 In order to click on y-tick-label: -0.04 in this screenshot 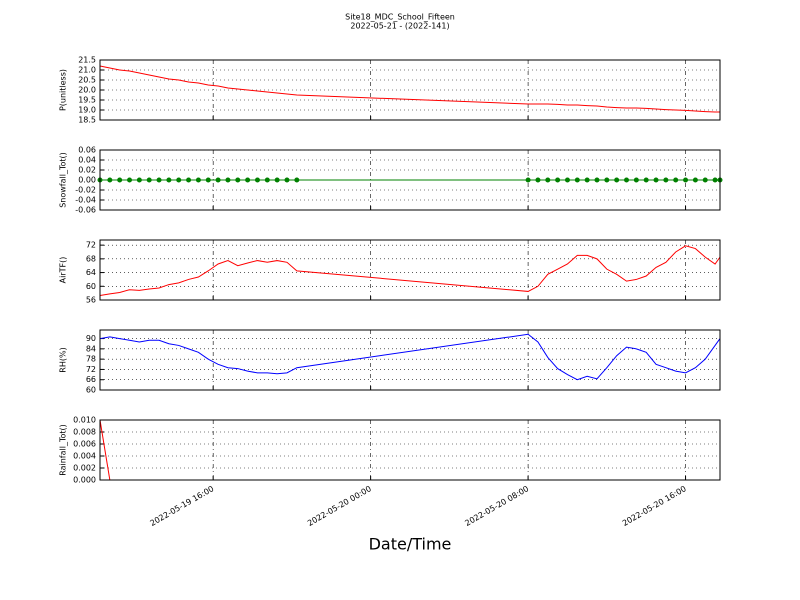, I will do `click(85, 200)`.